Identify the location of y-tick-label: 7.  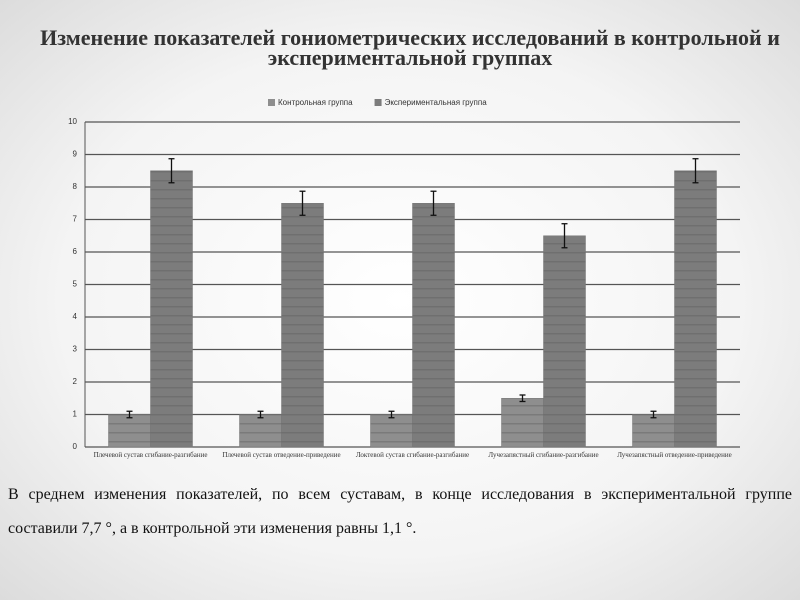
(75, 219).